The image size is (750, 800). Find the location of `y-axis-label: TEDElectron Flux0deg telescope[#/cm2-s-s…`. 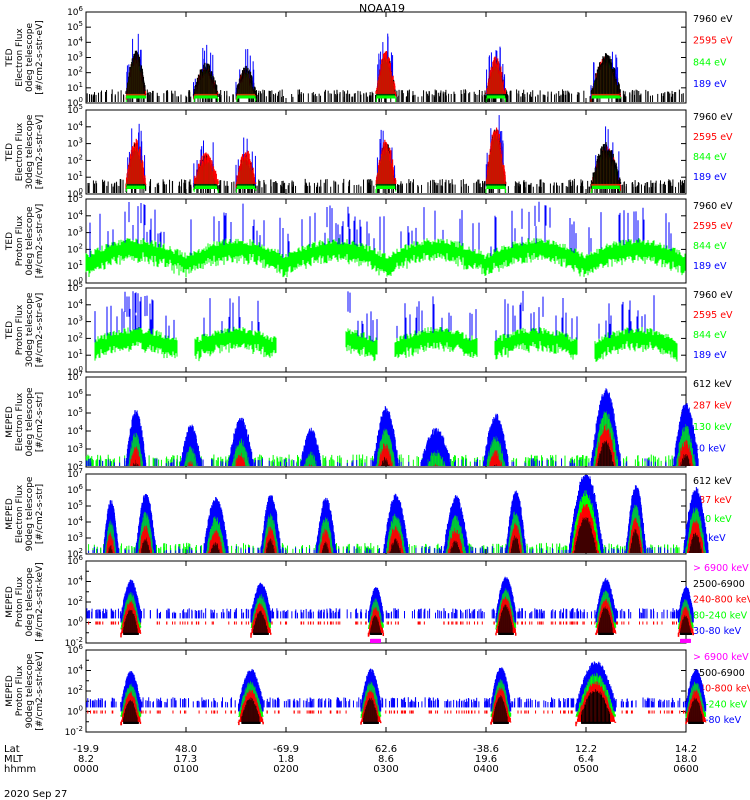

y-axis-label: TEDElectron Flux0deg telescope[#/cm2-s-s… is located at coordinates (25, 57).